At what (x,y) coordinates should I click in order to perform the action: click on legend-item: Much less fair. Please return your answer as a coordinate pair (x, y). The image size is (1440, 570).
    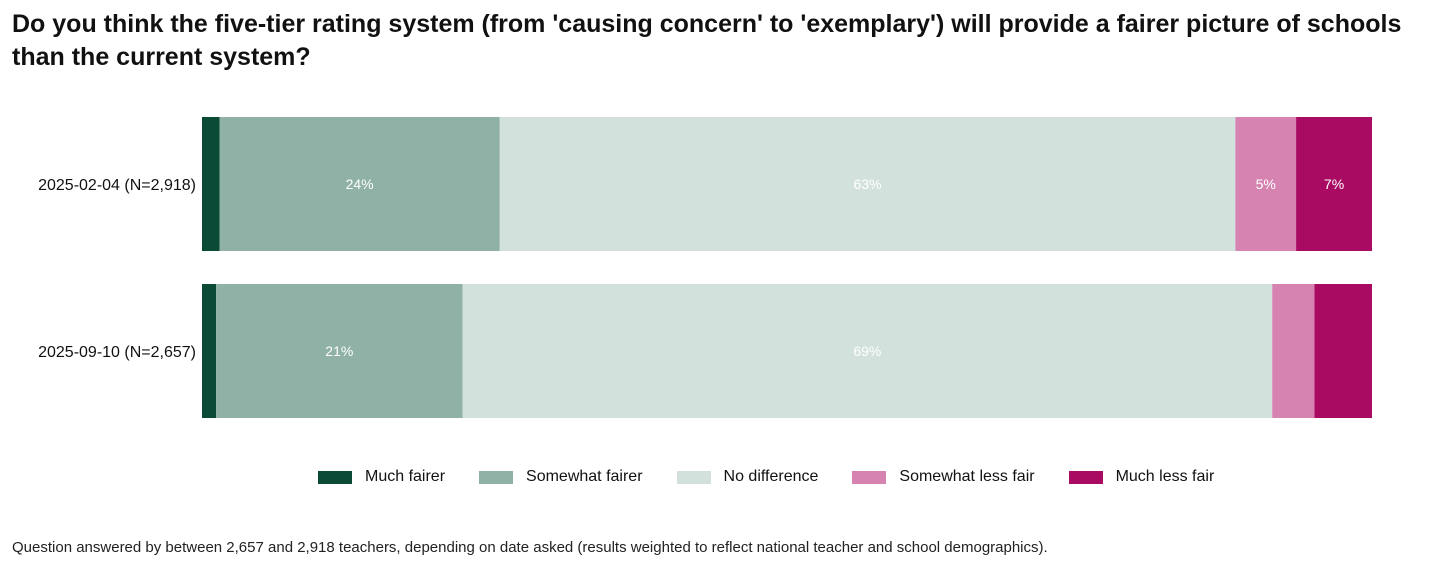
    Looking at the image, I should click on (1141, 477).